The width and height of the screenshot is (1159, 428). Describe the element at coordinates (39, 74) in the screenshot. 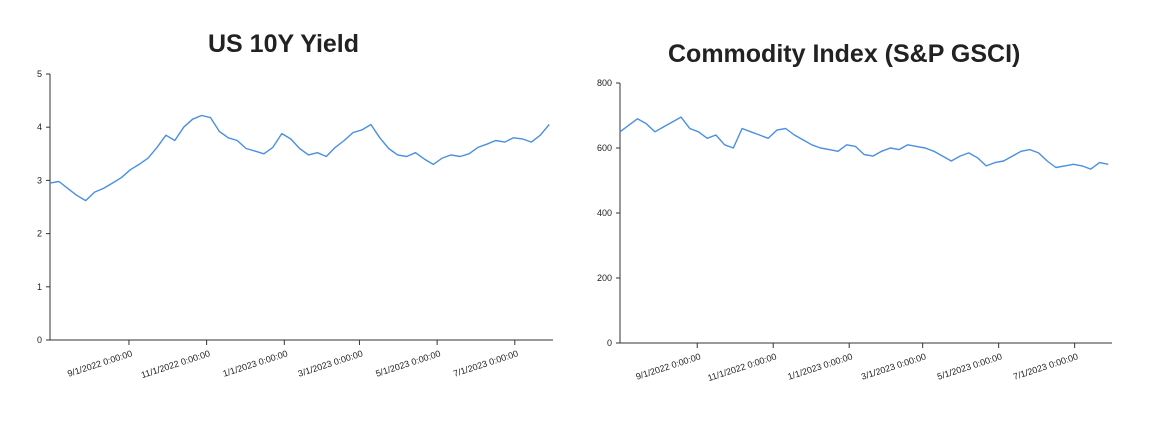

I see `y-tick-label: 5` at that location.